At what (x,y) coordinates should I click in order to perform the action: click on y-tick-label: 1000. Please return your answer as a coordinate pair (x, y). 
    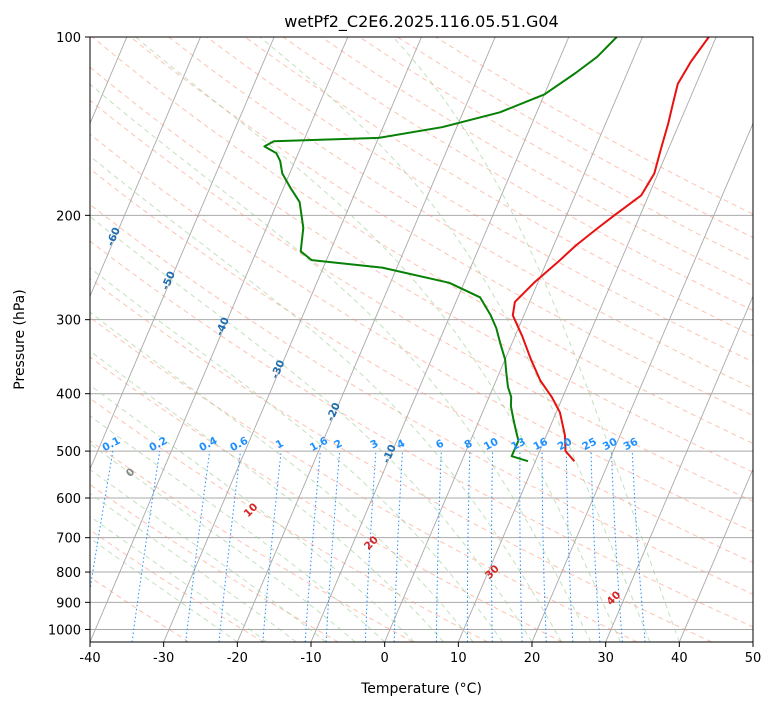
    Looking at the image, I should click on (64, 630).